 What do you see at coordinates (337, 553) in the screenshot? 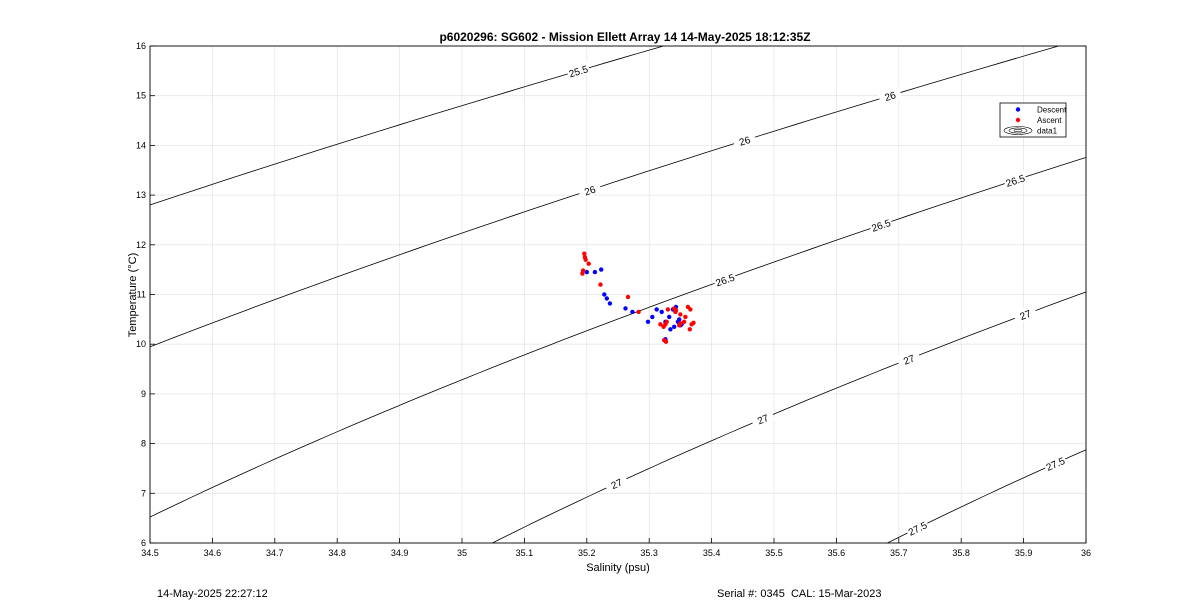
I see `x-tick-label: 34.8` at bounding box center [337, 553].